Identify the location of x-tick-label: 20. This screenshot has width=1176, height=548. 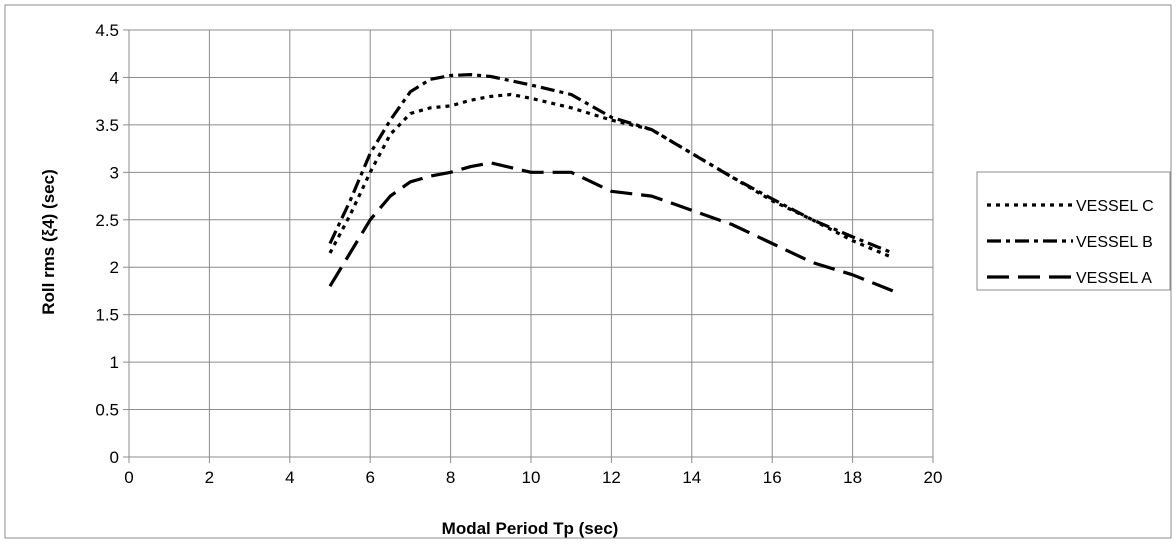
(933, 477).